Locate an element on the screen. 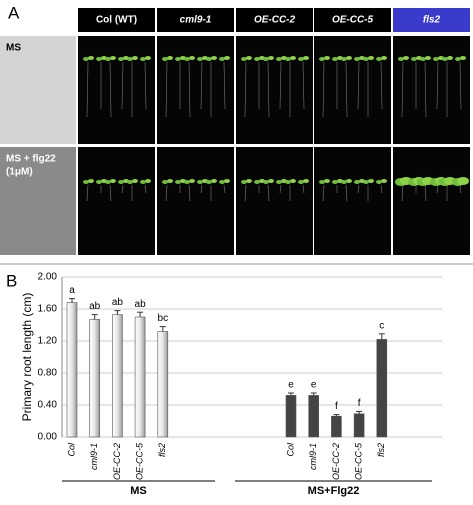 This screenshot has height=505, width=473. row-label-bg is located at coordinates (38, 90).